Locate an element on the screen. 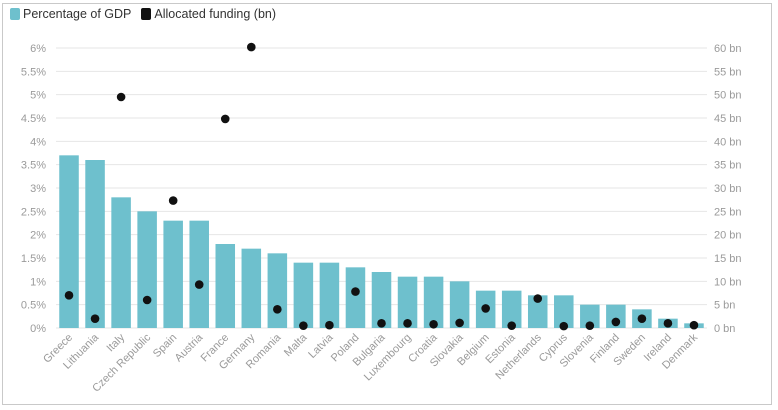 The image size is (778, 410). x-tick-label: Malta is located at coordinates (296, 345).